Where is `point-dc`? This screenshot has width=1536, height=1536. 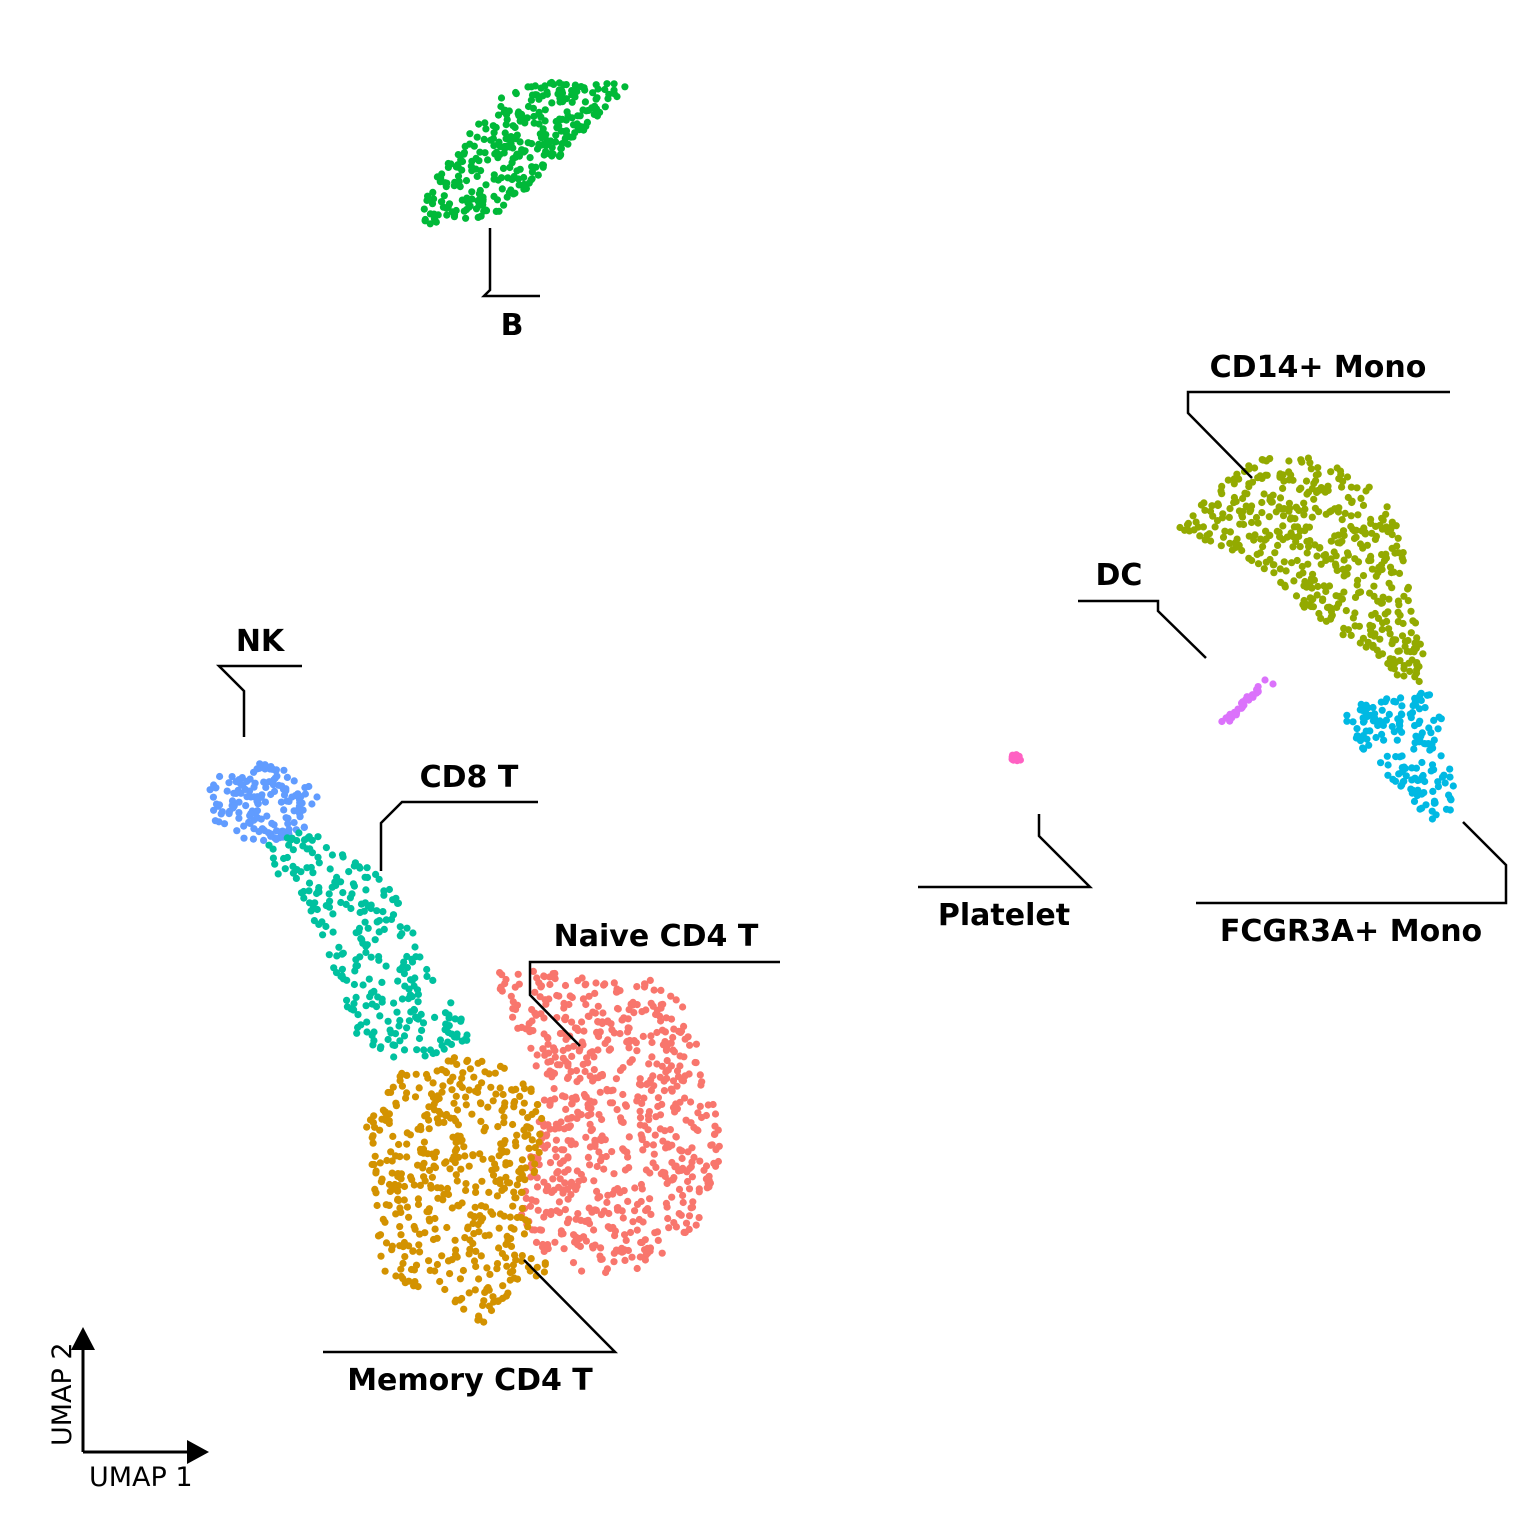
point-dc is located at coordinates (1252, 695).